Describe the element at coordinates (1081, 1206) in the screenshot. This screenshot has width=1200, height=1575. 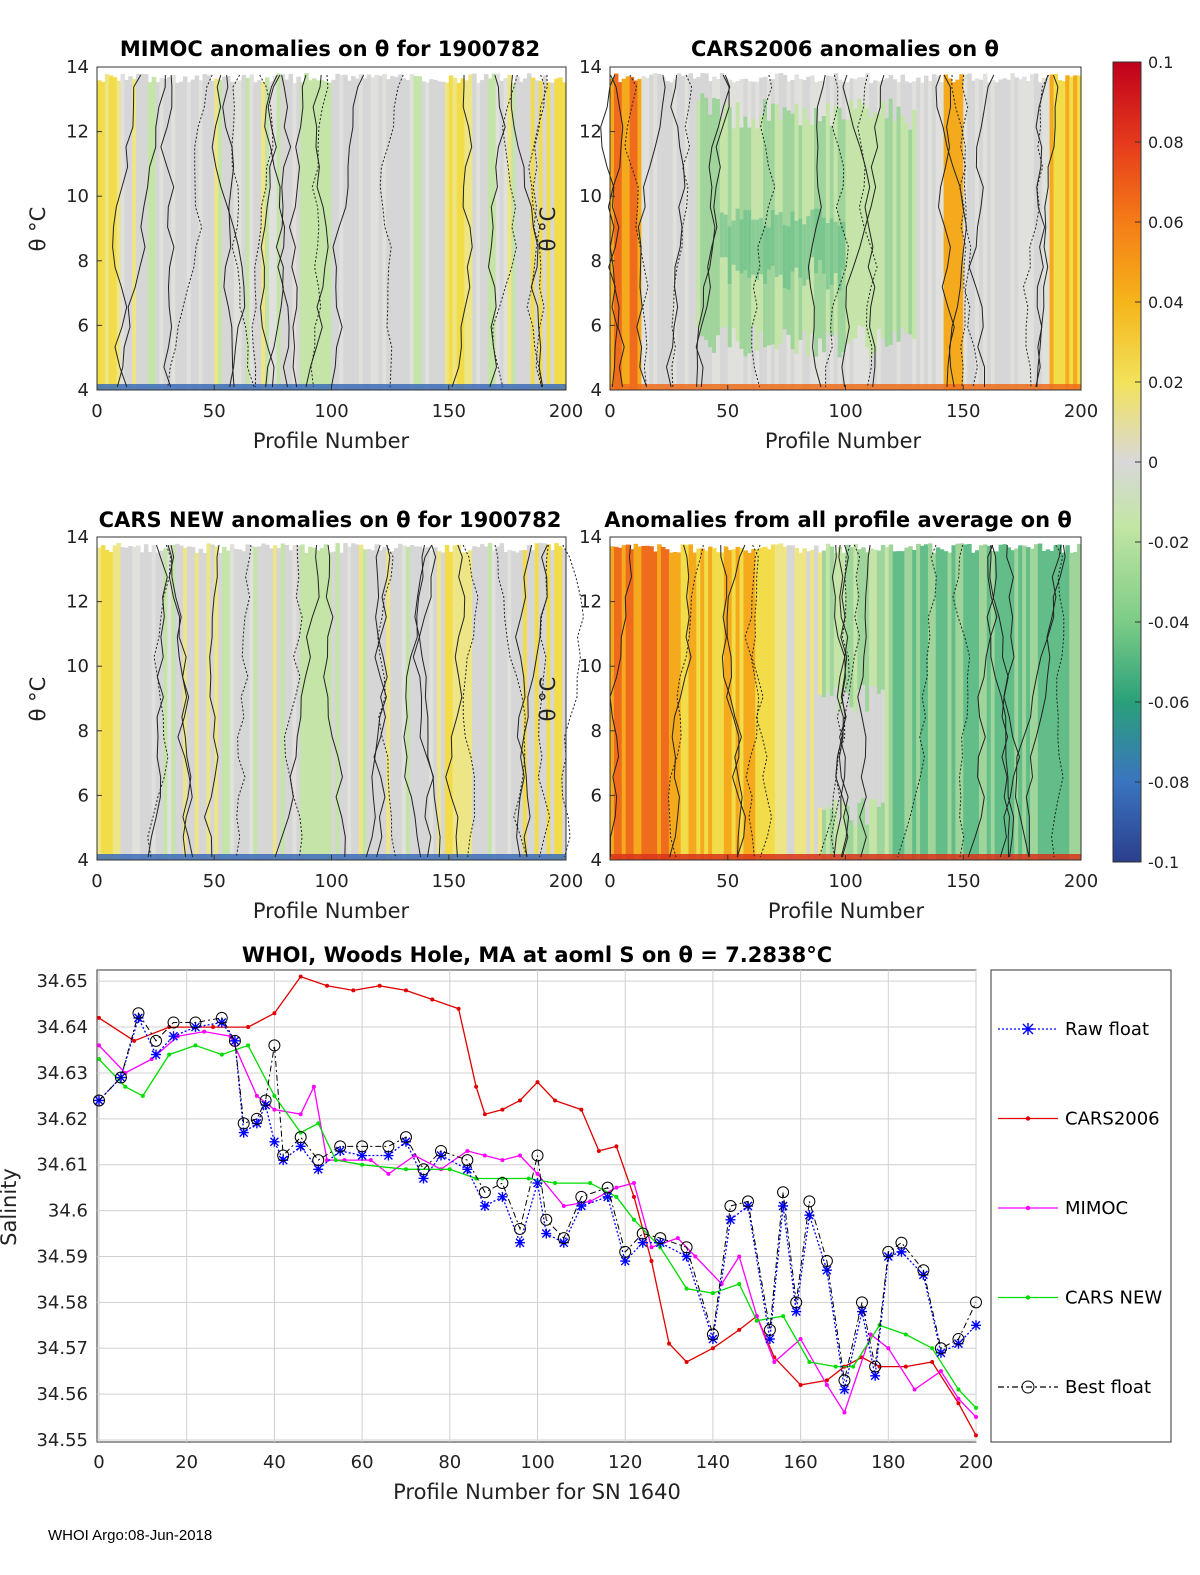
I see `legend-box` at that location.